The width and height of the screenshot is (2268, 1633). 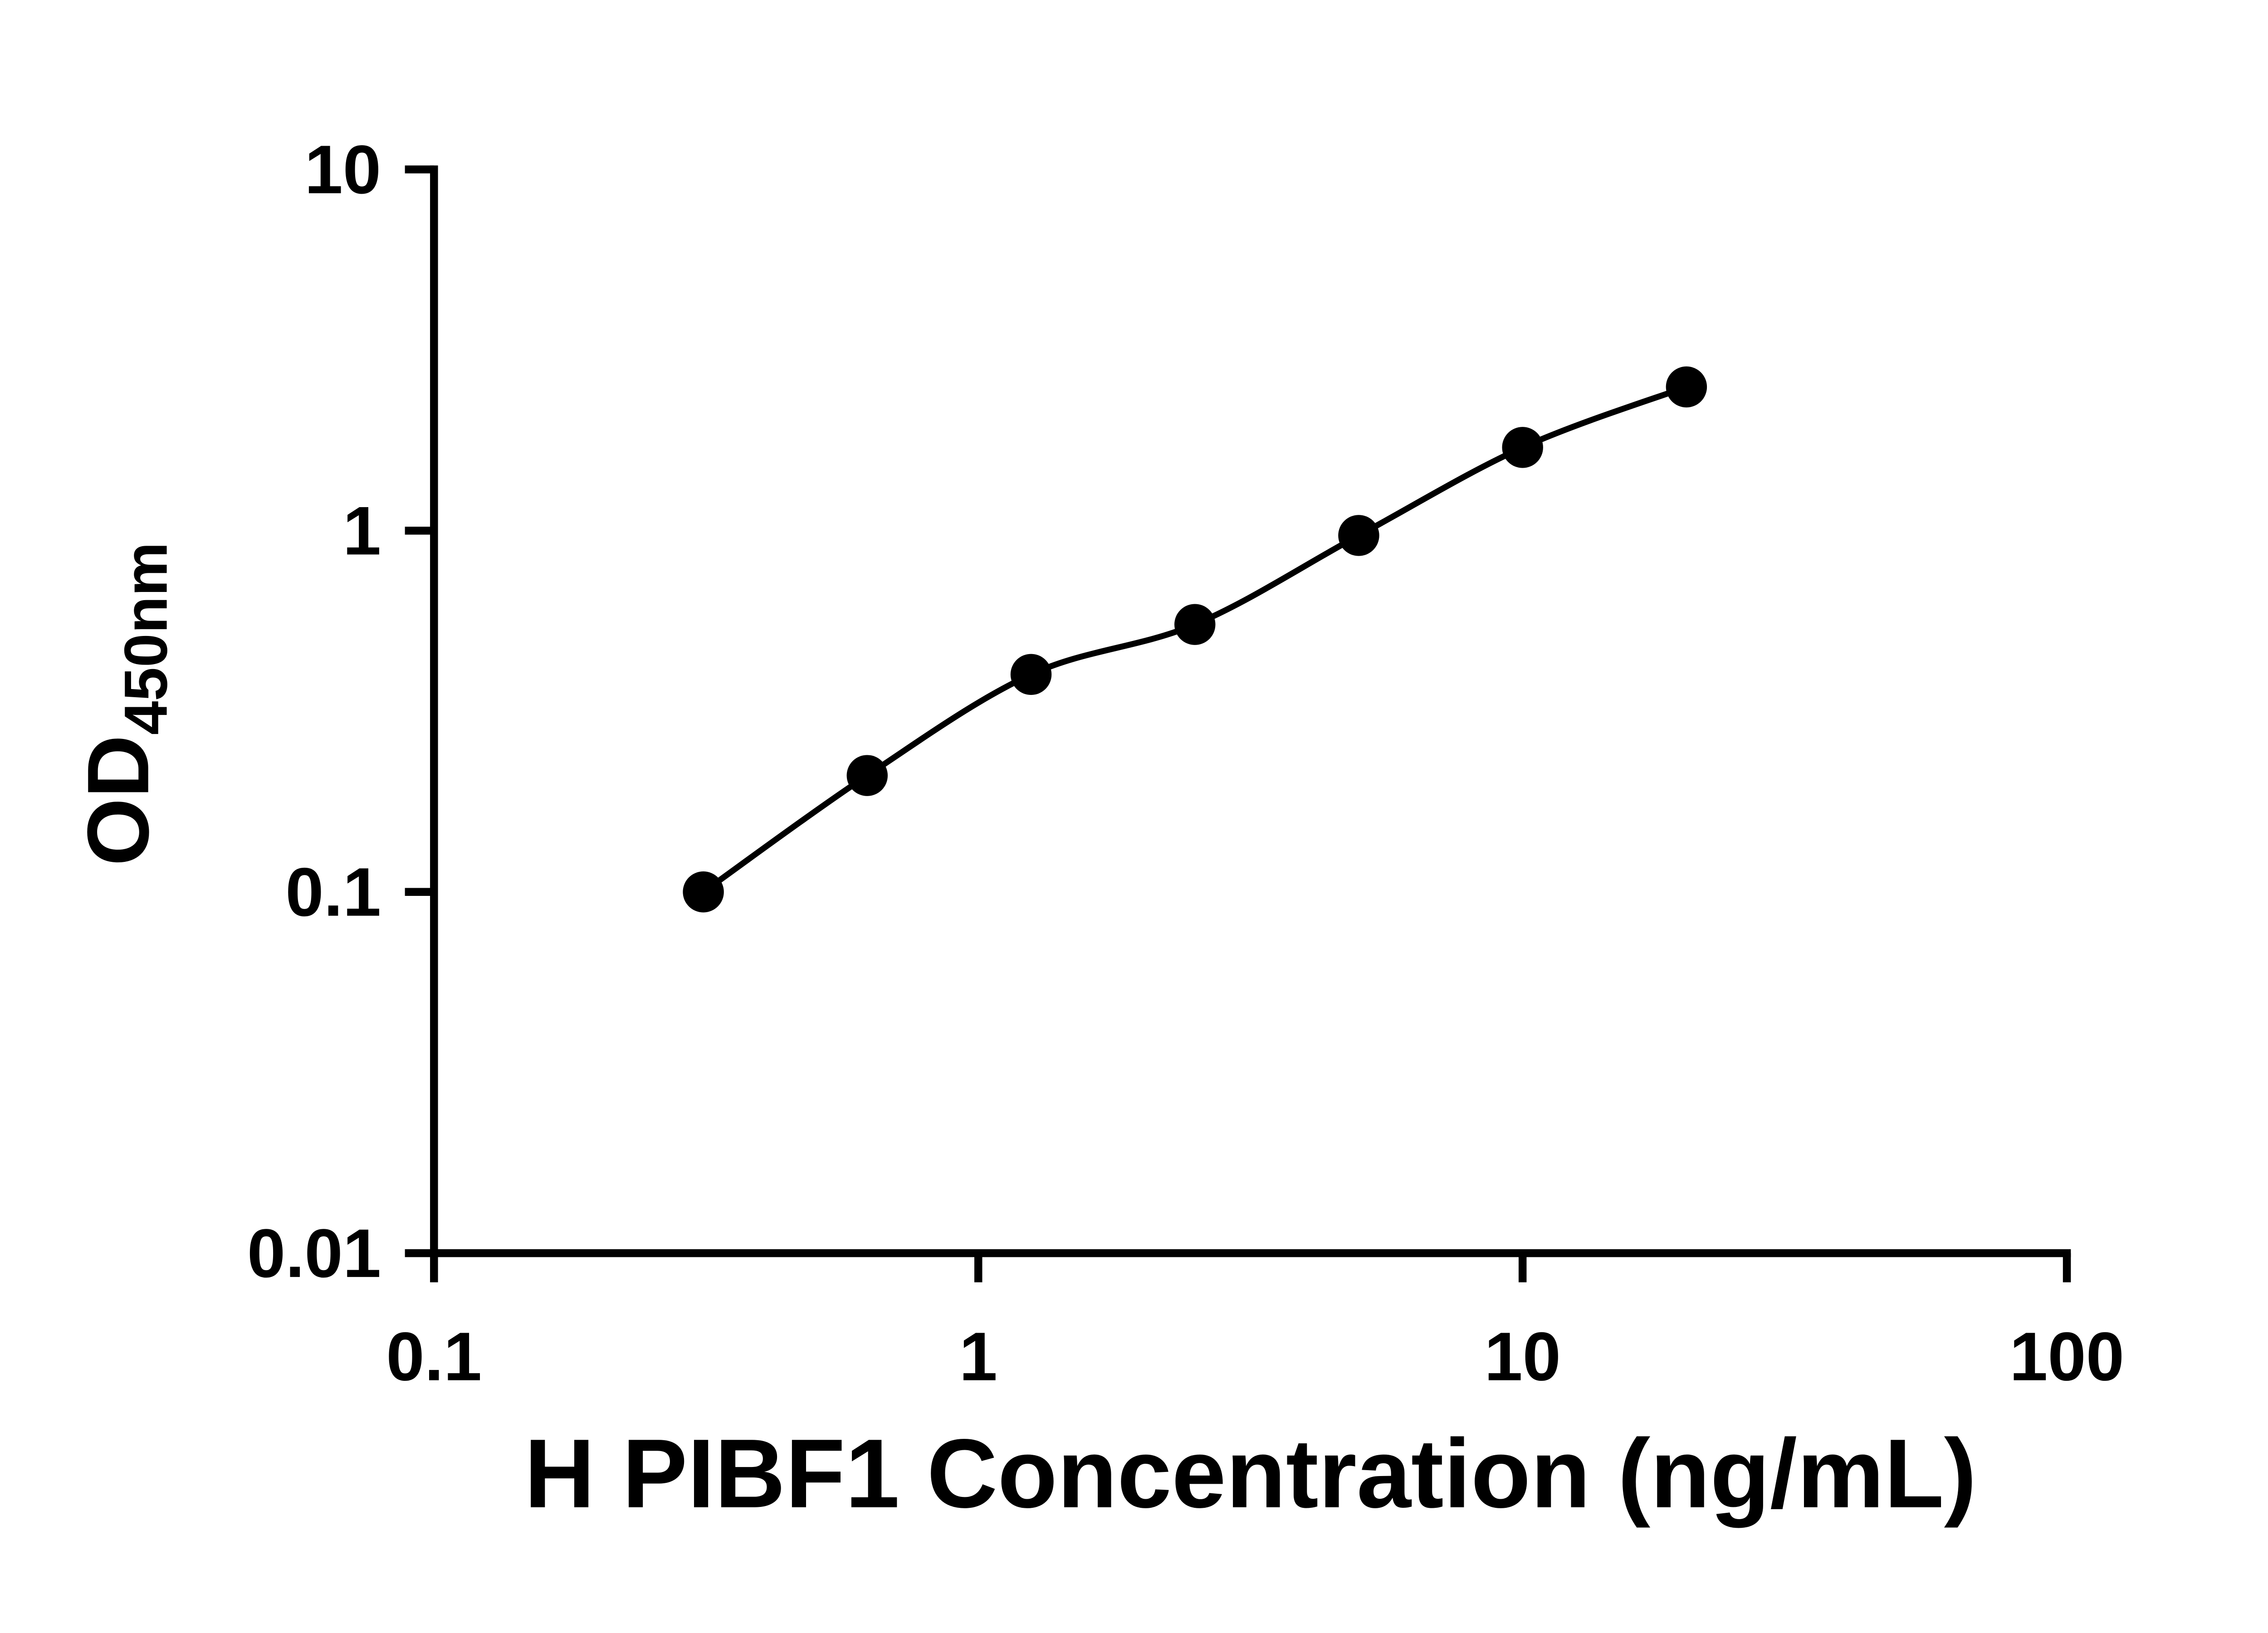 I want to click on y-axis-title-sub: 450nm, so click(x=146, y=638).